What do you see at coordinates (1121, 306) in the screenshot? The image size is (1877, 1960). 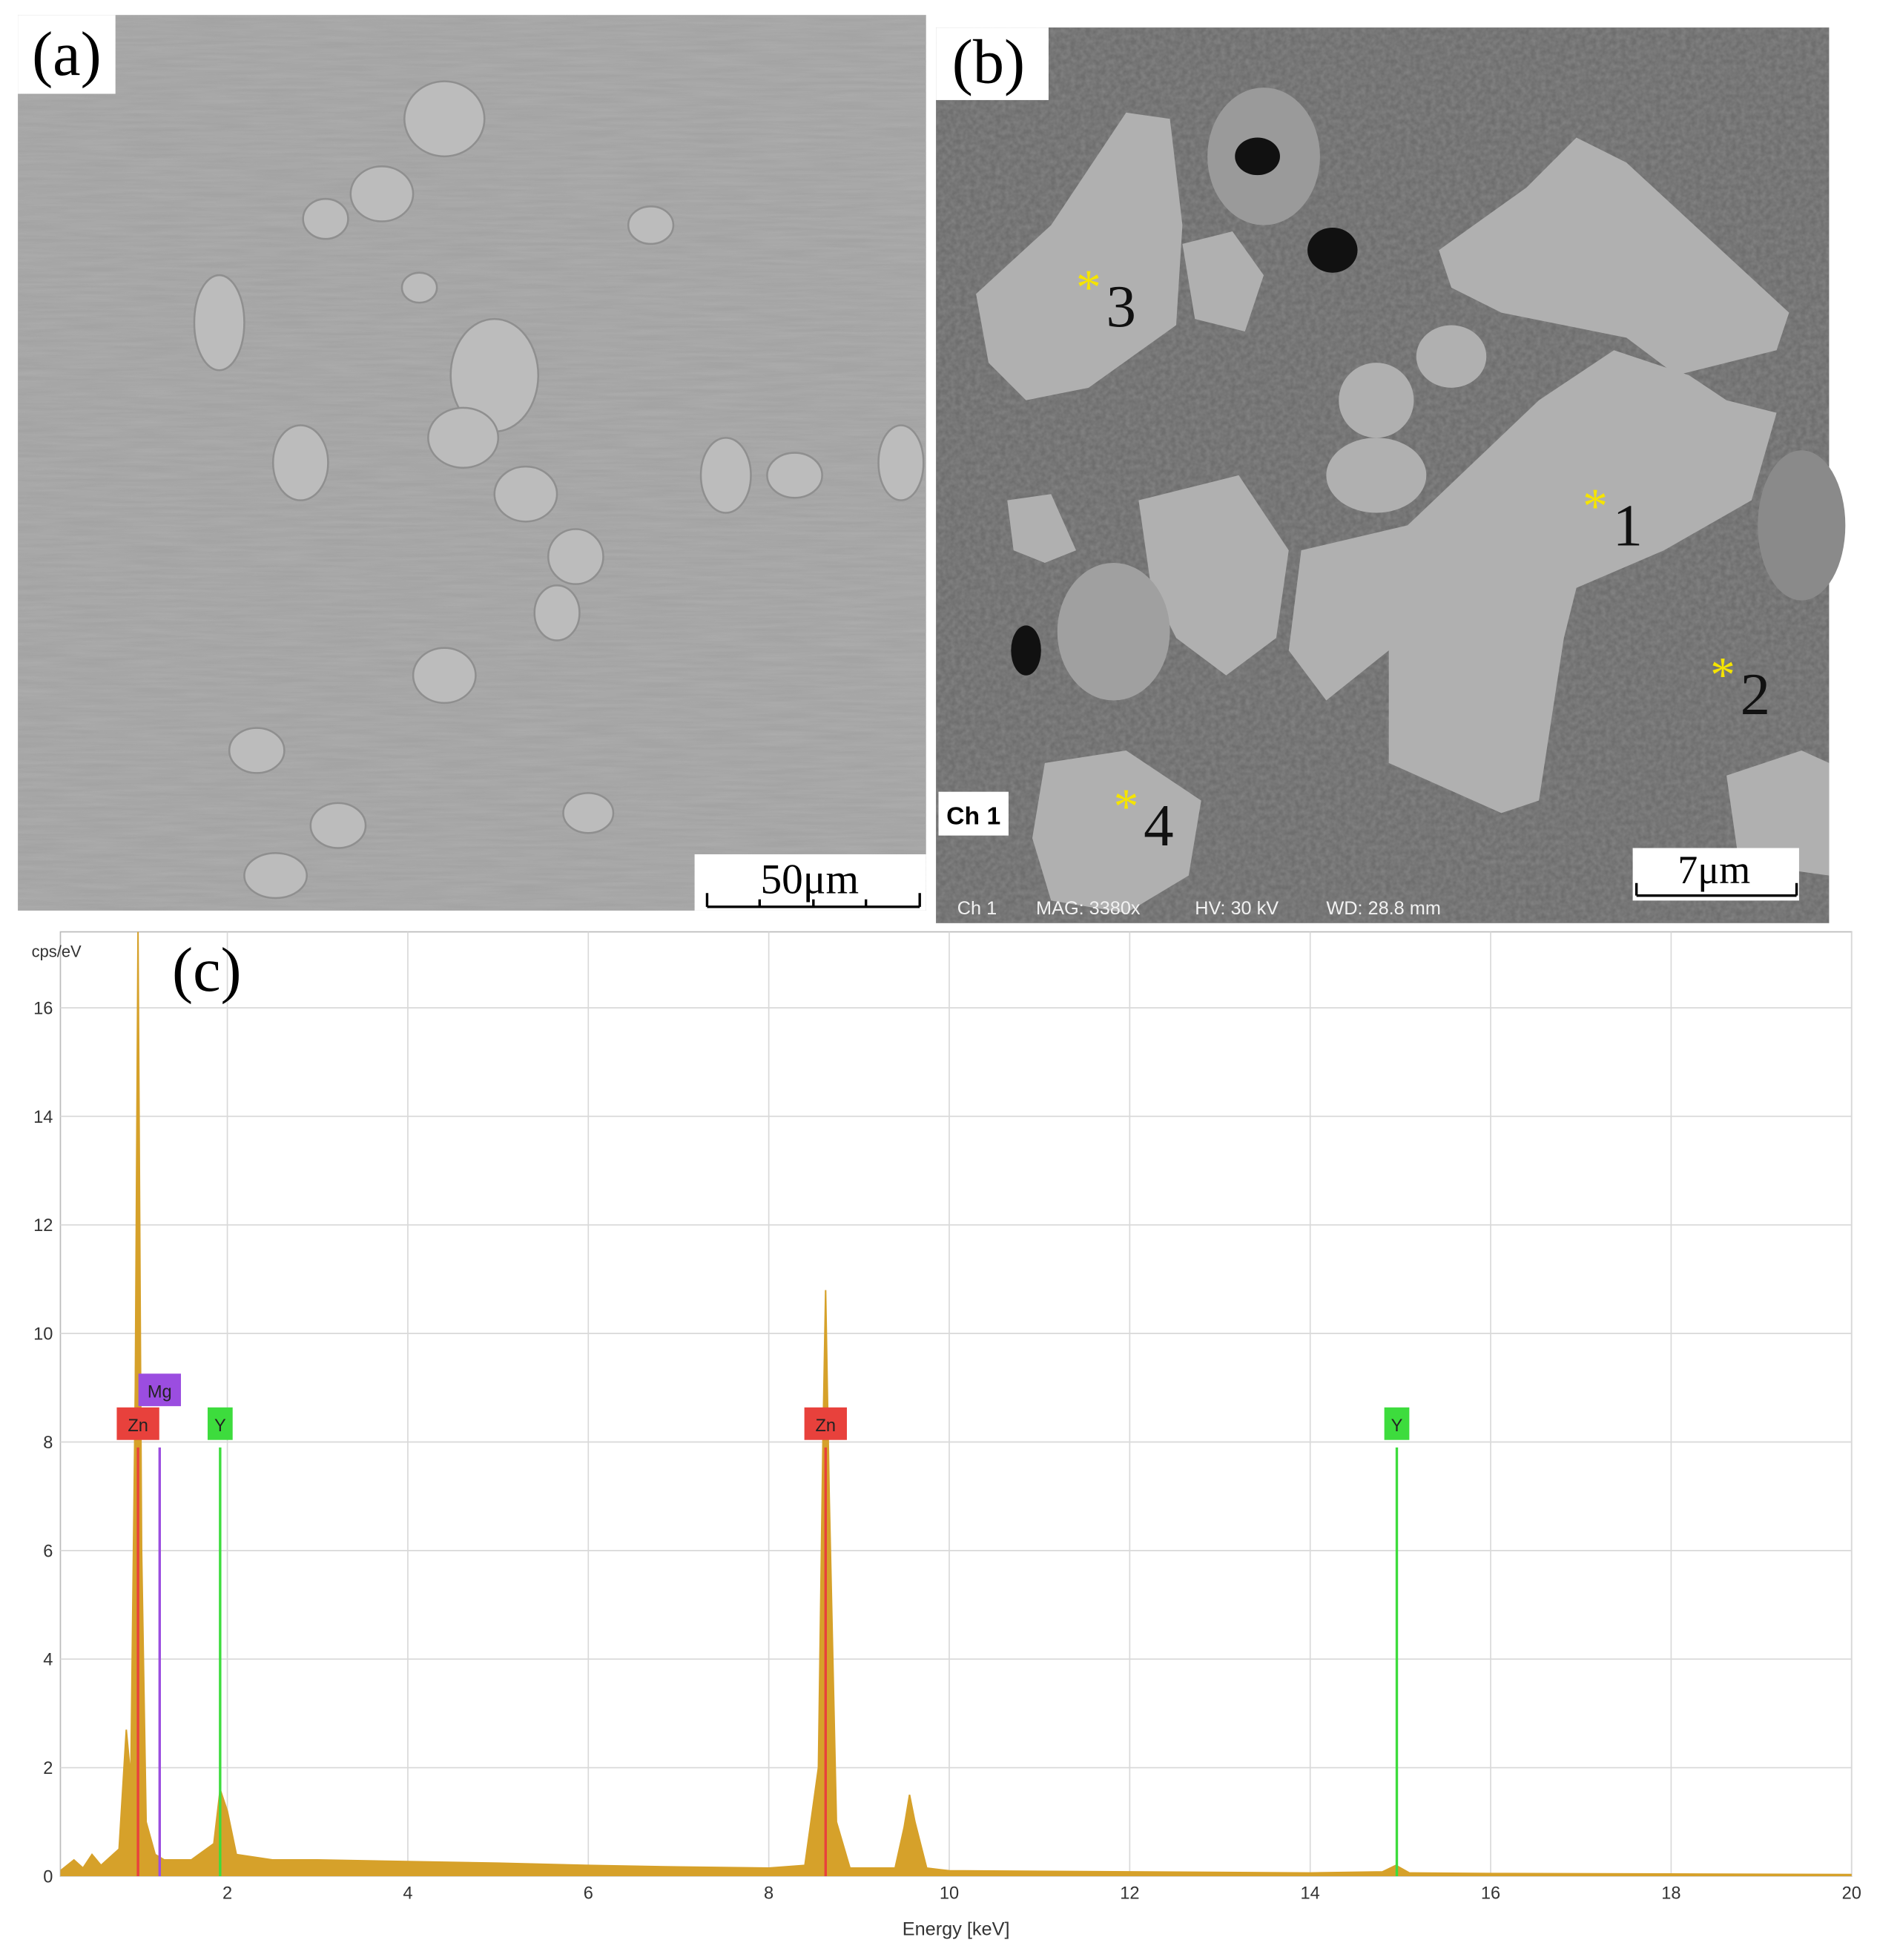 I see `point-label: 3` at bounding box center [1121, 306].